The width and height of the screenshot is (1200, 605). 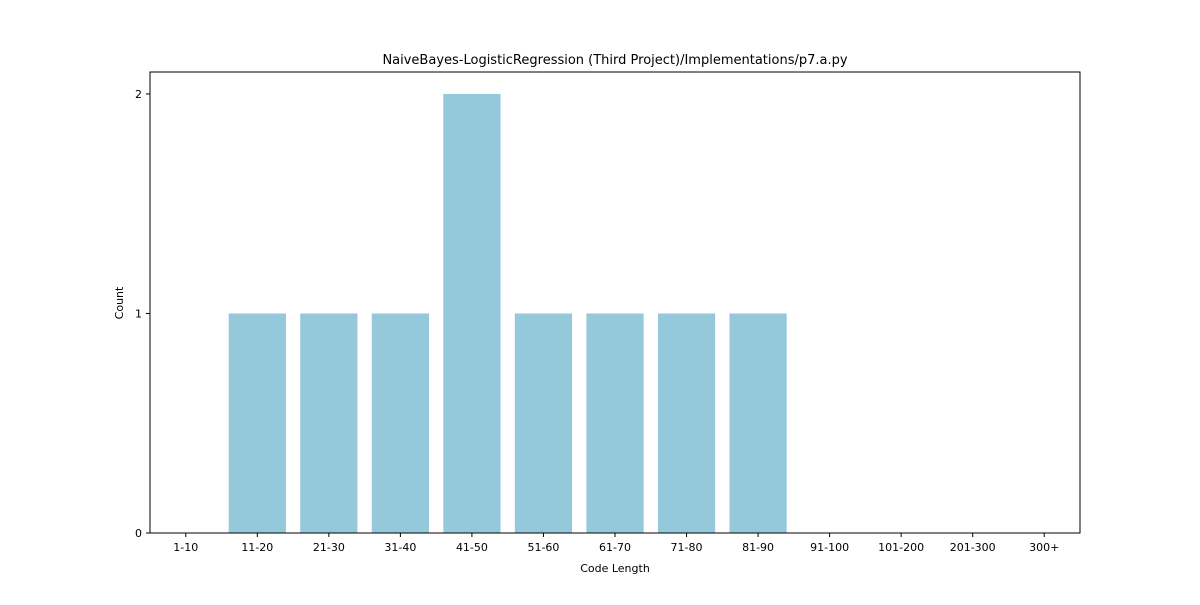 I want to click on x-tick-label: 1-10, so click(x=185, y=547).